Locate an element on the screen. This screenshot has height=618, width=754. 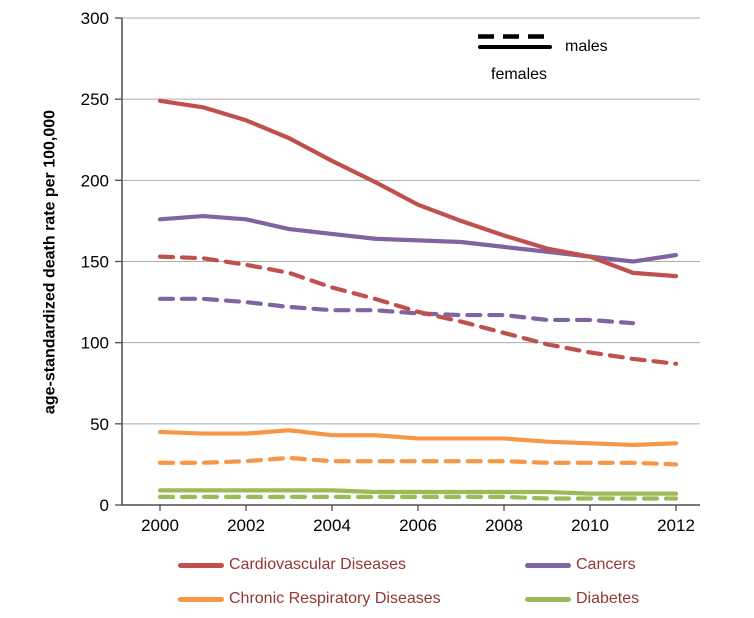
series-line-cardiovascular-diseases-females is located at coordinates (418, 310).